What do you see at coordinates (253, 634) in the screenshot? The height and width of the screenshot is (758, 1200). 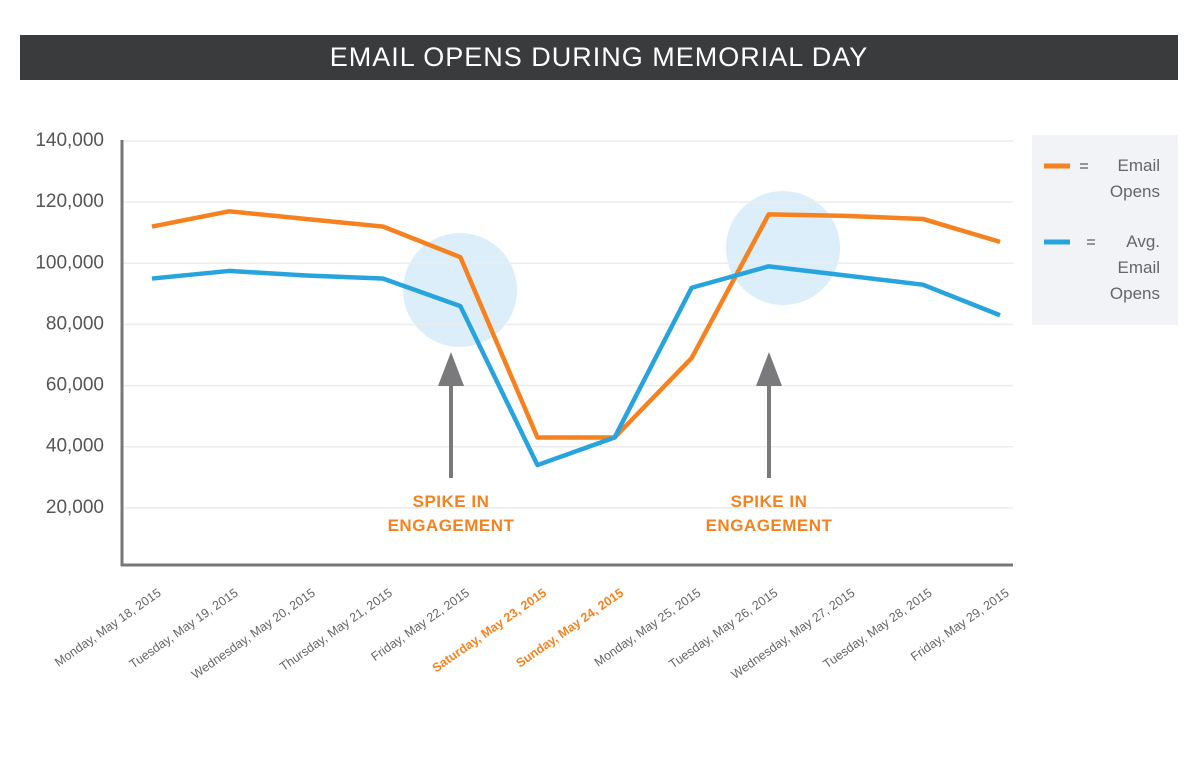 I see `x-tick-label: Wednesday, May 20, 2015` at bounding box center [253, 634].